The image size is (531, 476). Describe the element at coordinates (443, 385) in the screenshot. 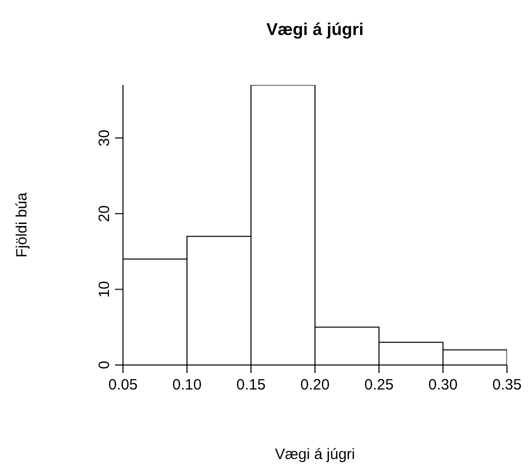

I see `x-tick-label: 0.30` at that location.